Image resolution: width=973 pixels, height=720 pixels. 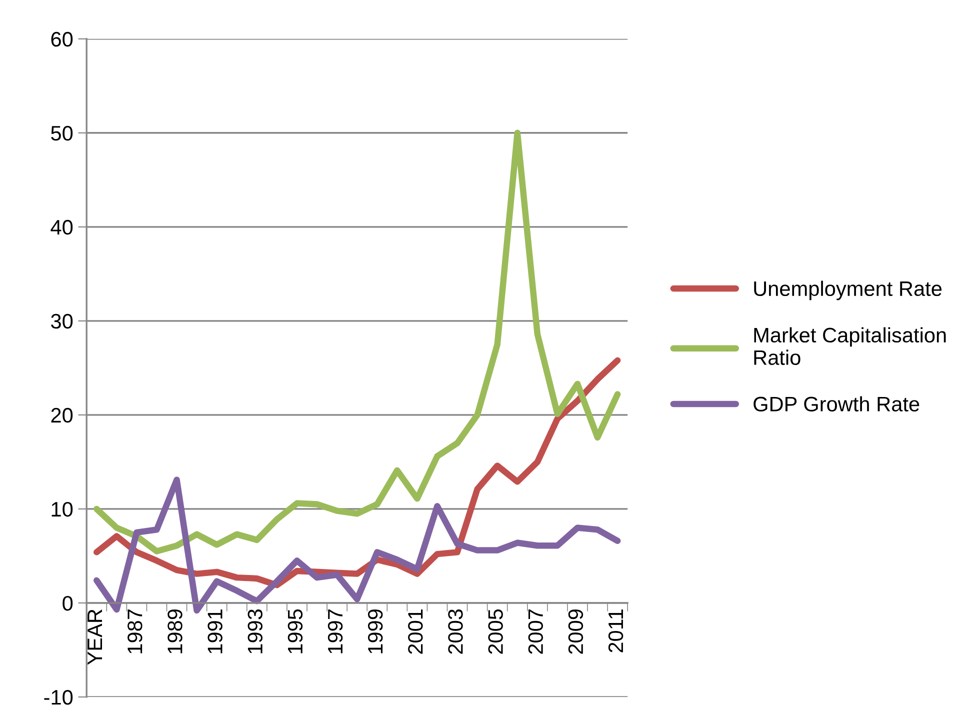 What do you see at coordinates (58, 697) in the screenshot?
I see `y-tick-label: -10` at bounding box center [58, 697].